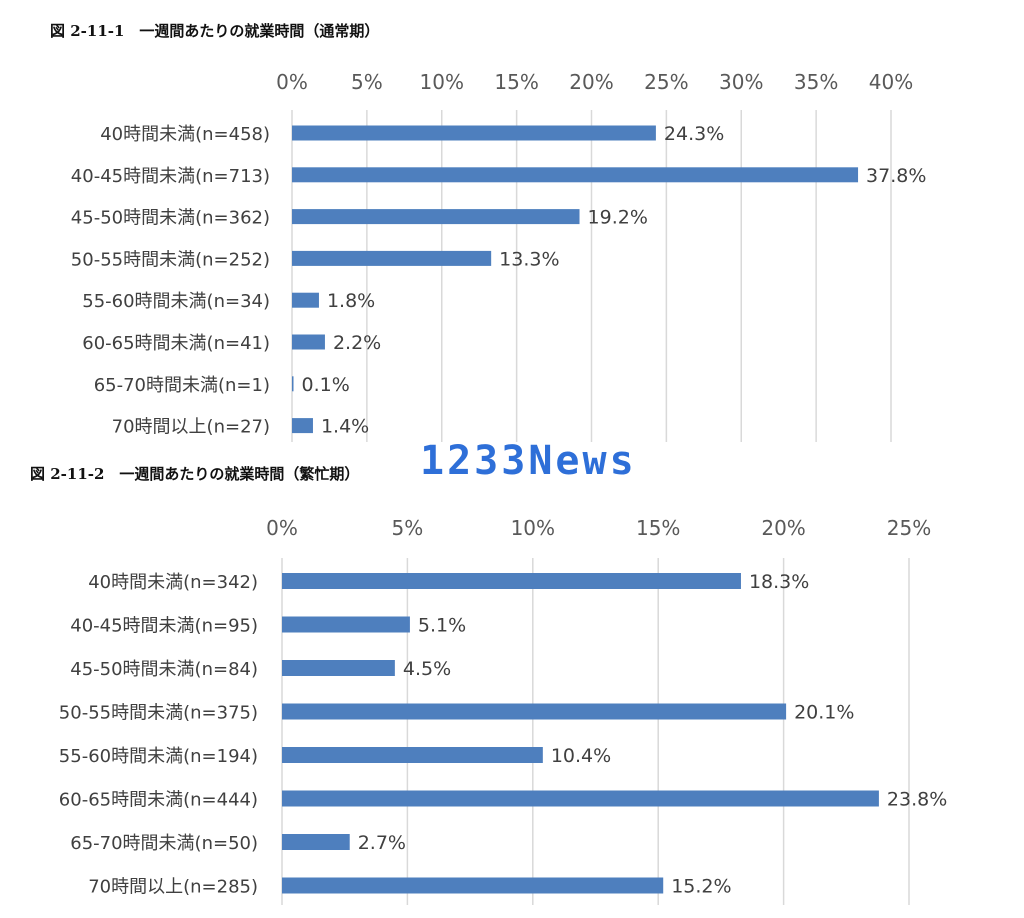 Image resolution: width=1024 pixels, height=918 pixels. What do you see at coordinates (896, 176) in the screenshot?
I see `chart1-data-label: 37.8%` at bounding box center [896, 176].